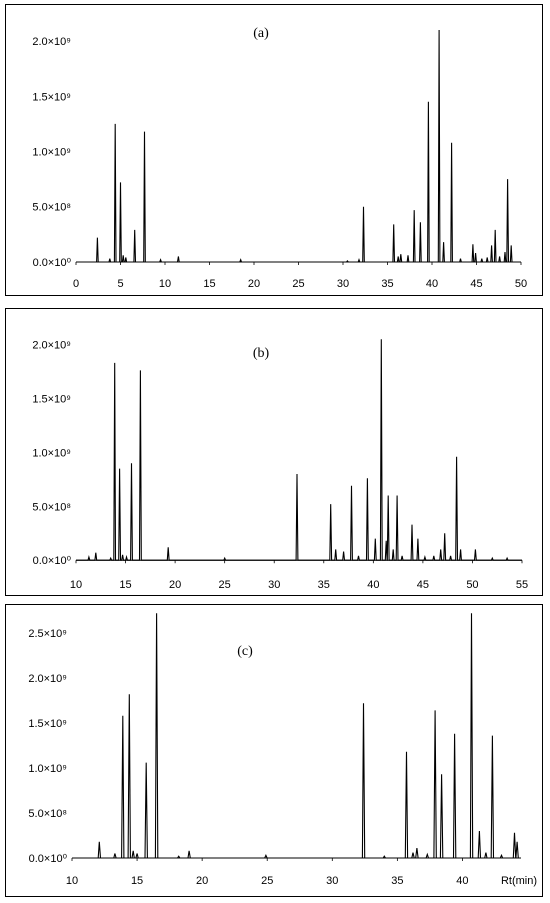 Image resolution: width=550 pixels, height=903 pixels. I want to click on panel-label: (c), so click(245, 651).